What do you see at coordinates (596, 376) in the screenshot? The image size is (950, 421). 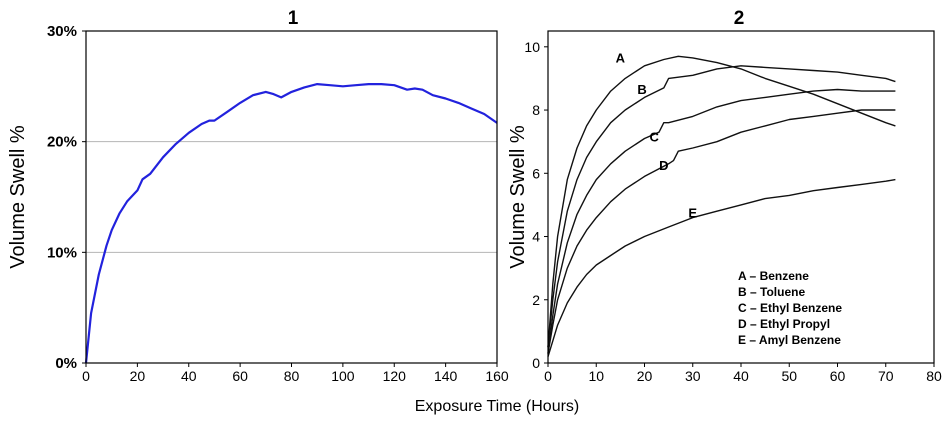 I see `chart-2-x-tick-label: 10` at bounding box center [596, 376].